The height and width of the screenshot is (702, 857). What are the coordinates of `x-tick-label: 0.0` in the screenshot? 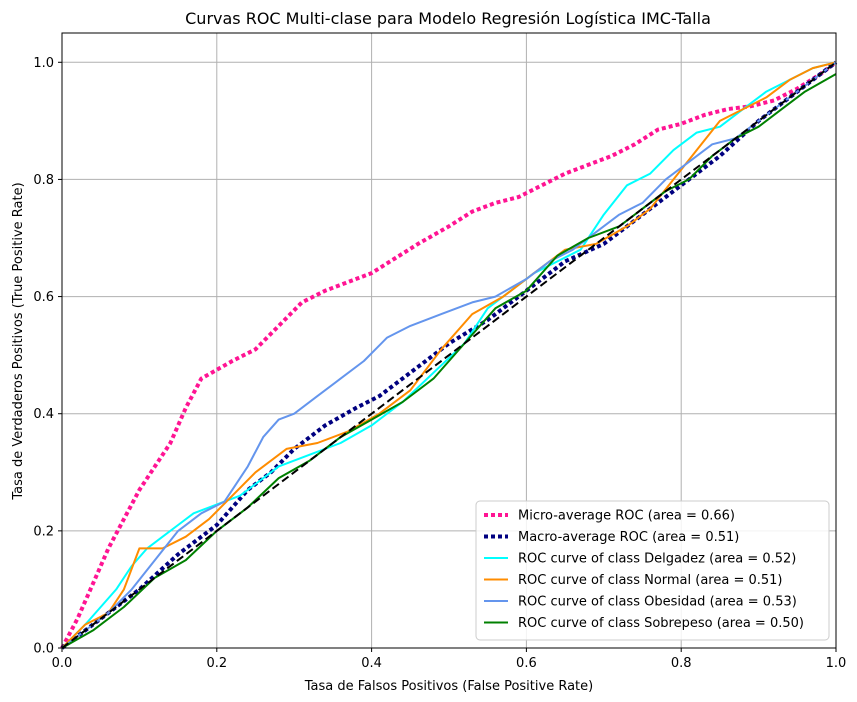 It's located at (62, 663).